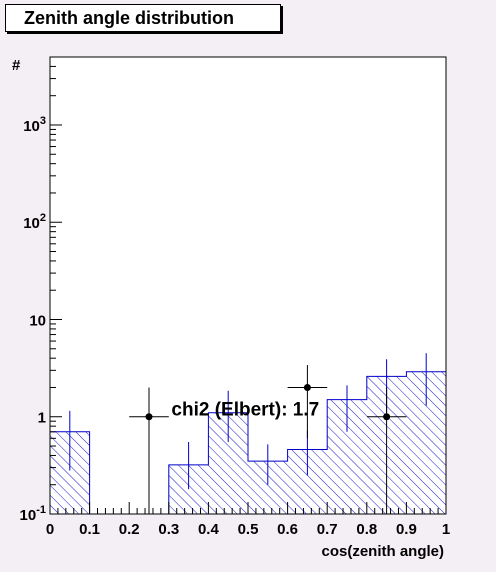 This screenshot has height=572, width=496. What do you see at coordinates (287, 529) in the screenshot?
I see `x-tick-label: 0.6` at bounding box center [287, 529].